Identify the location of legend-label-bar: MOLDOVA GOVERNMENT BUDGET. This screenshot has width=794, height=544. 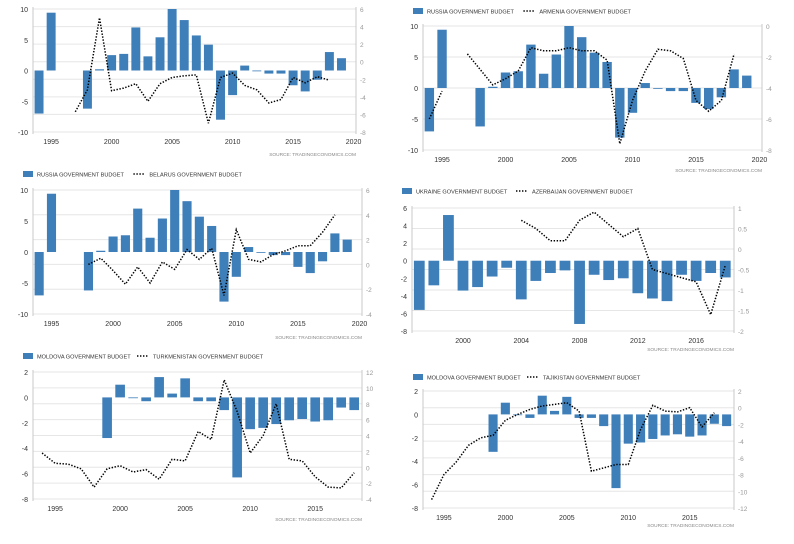
(474, 379).